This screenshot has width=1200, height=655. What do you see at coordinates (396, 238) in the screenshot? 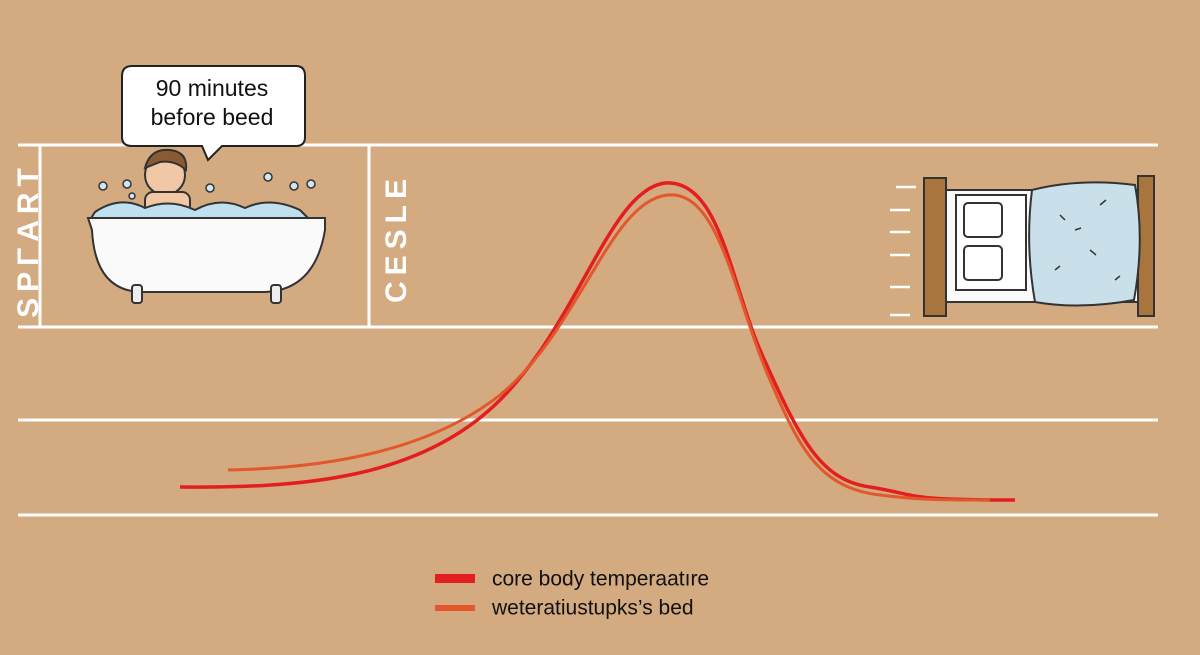
I see `side-label: CESLE` at bounding box center [396, 238].